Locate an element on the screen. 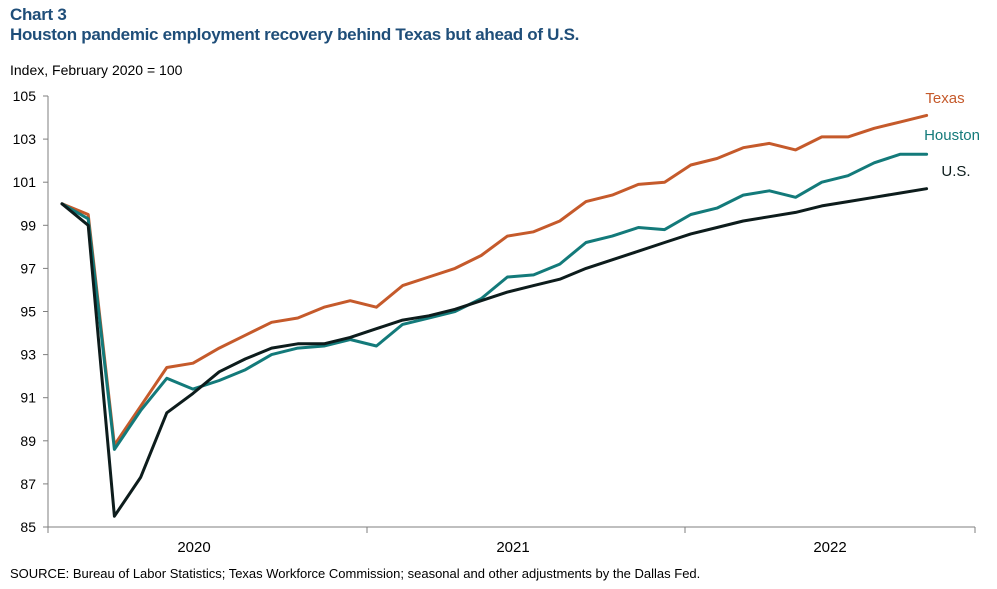 Image resolution: width=997 pixels, height=589 pixels. y-tick-label: 101 is located at coordinates (25, 182).